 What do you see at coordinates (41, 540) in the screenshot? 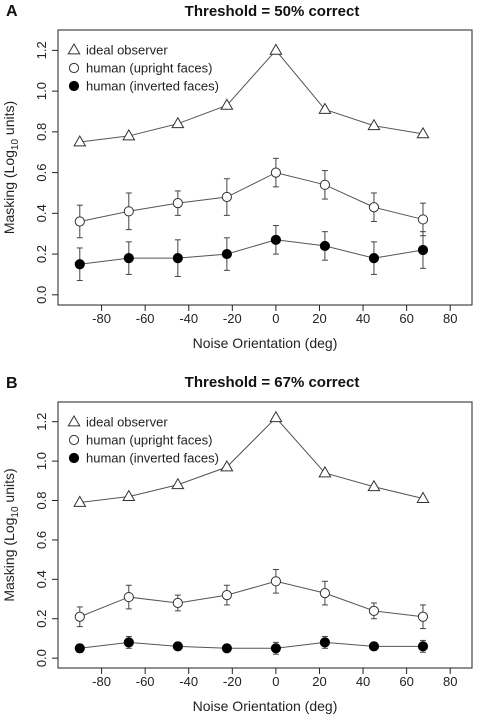
I see `y-tick-label: 0.6` at bounding box center [41, 540].